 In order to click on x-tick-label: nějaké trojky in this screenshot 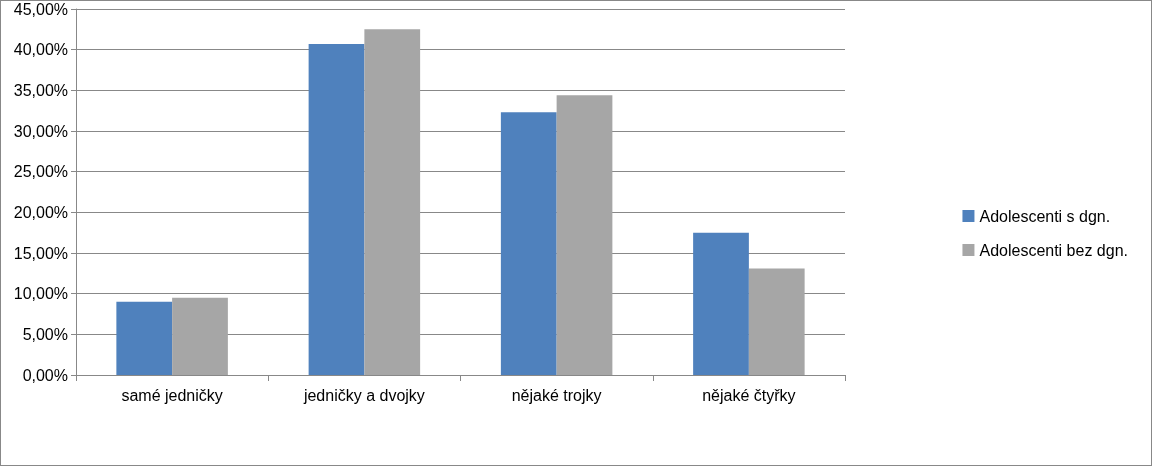, I will do `click(556, 395)`.